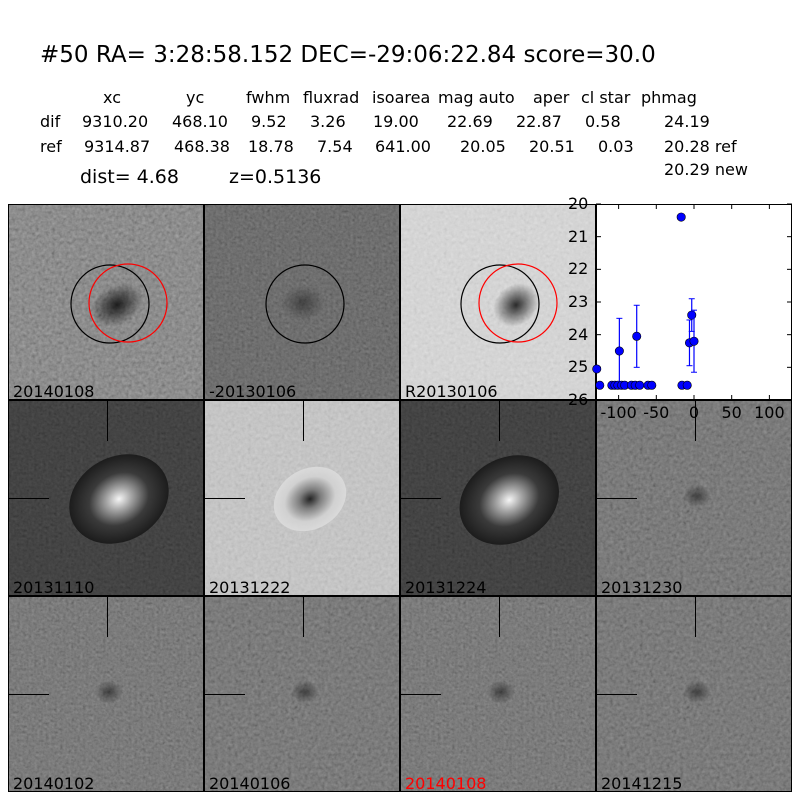  Describe the element at coordinates (539, 121) in the screenshot. I see `table-cell: 22.87` at that location.